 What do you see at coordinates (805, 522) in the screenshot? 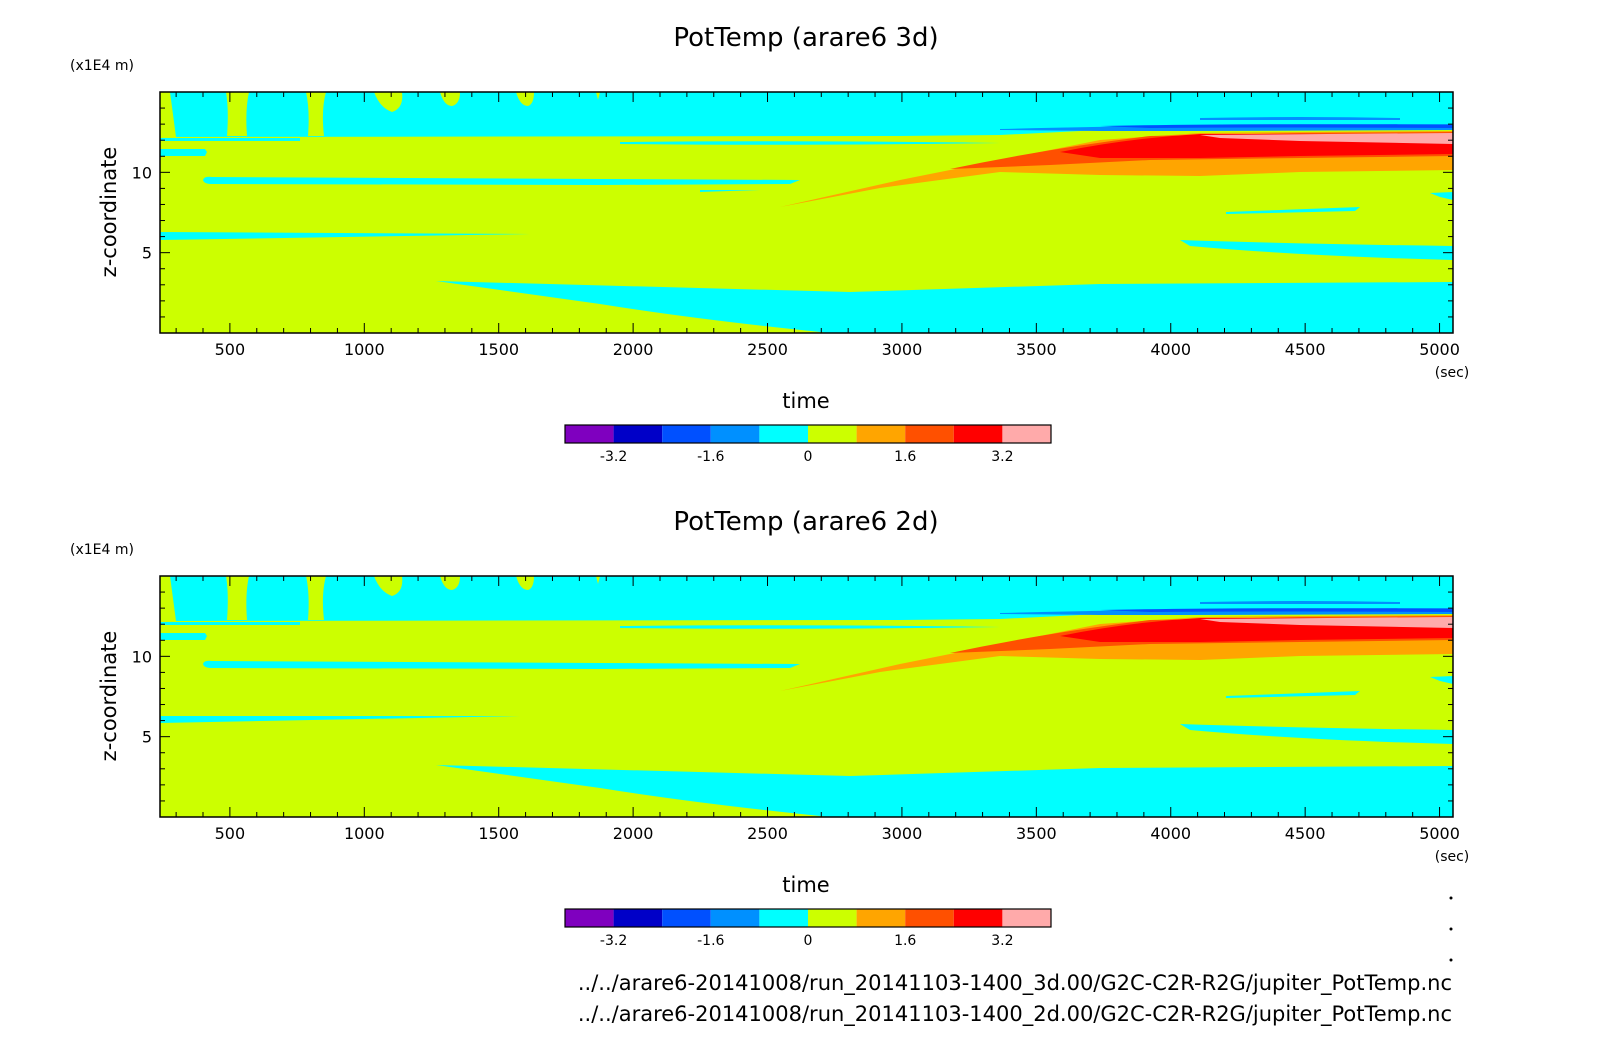
I see `chart-title: PotTemp (arare6 2d)` at bounding box center [805, 522].